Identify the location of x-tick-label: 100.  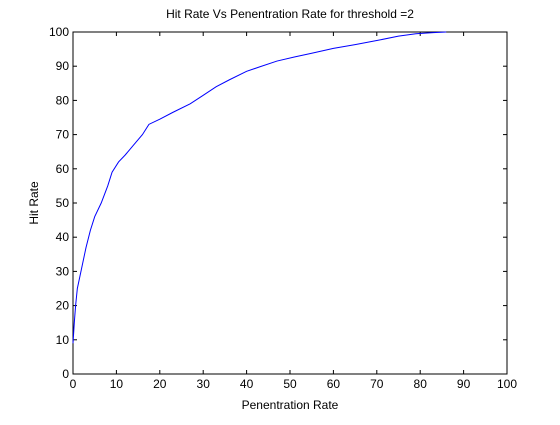
(507, 384).